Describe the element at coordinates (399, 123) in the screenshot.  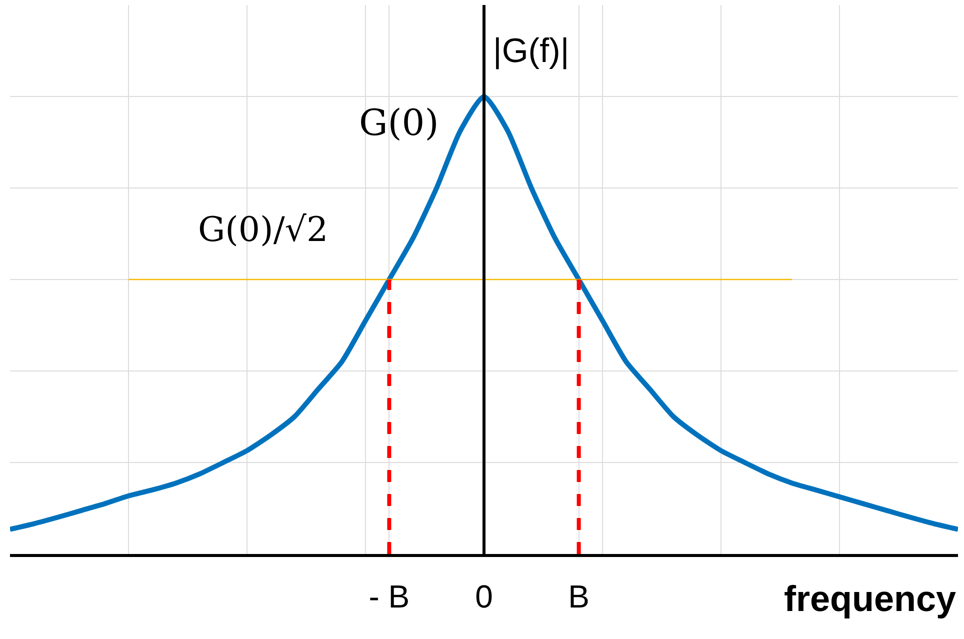
I see `annotation: G(0)` at that location.